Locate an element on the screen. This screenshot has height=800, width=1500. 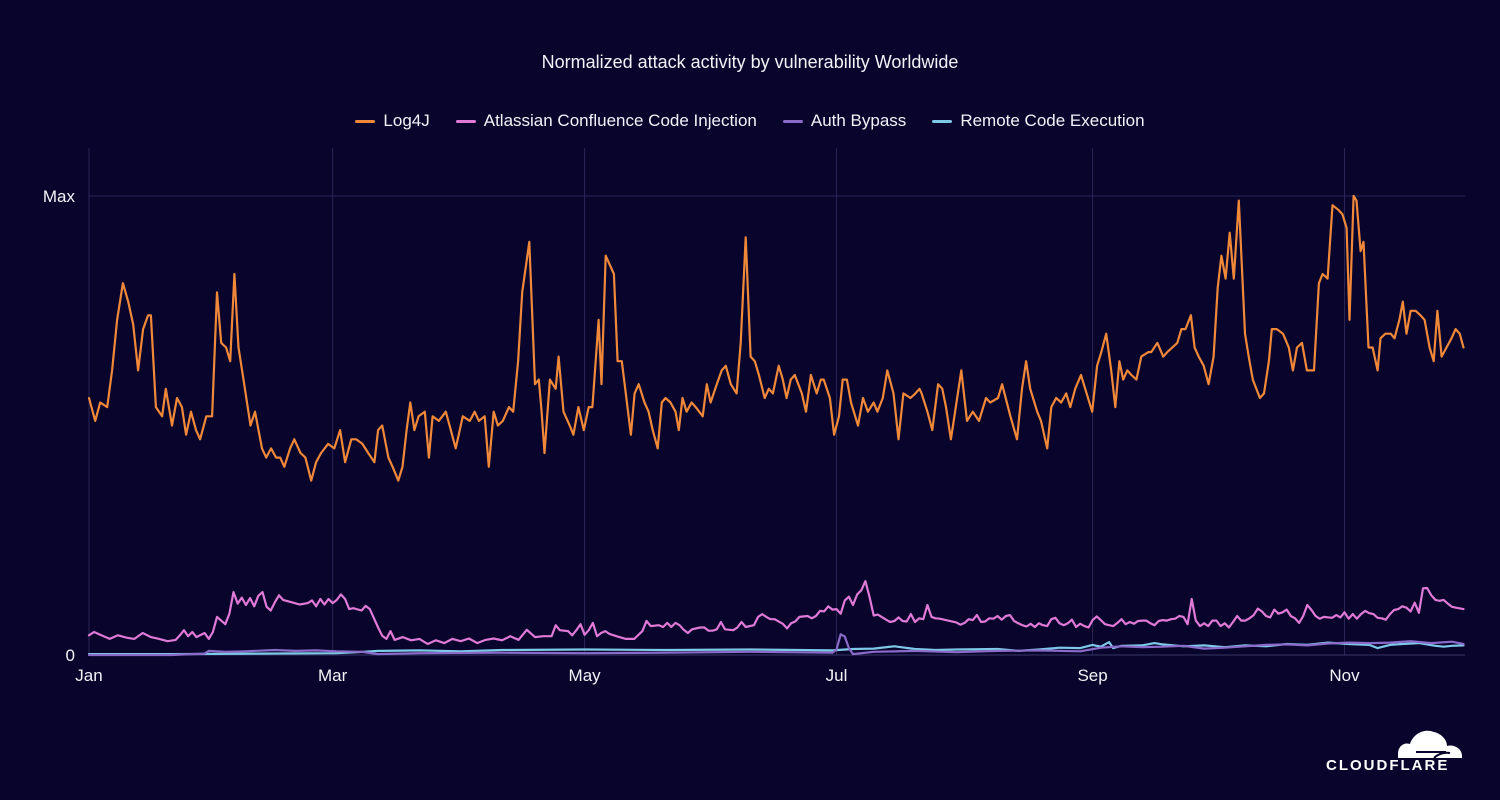
legend-label: Log4J is located at coordinates (406, 120).